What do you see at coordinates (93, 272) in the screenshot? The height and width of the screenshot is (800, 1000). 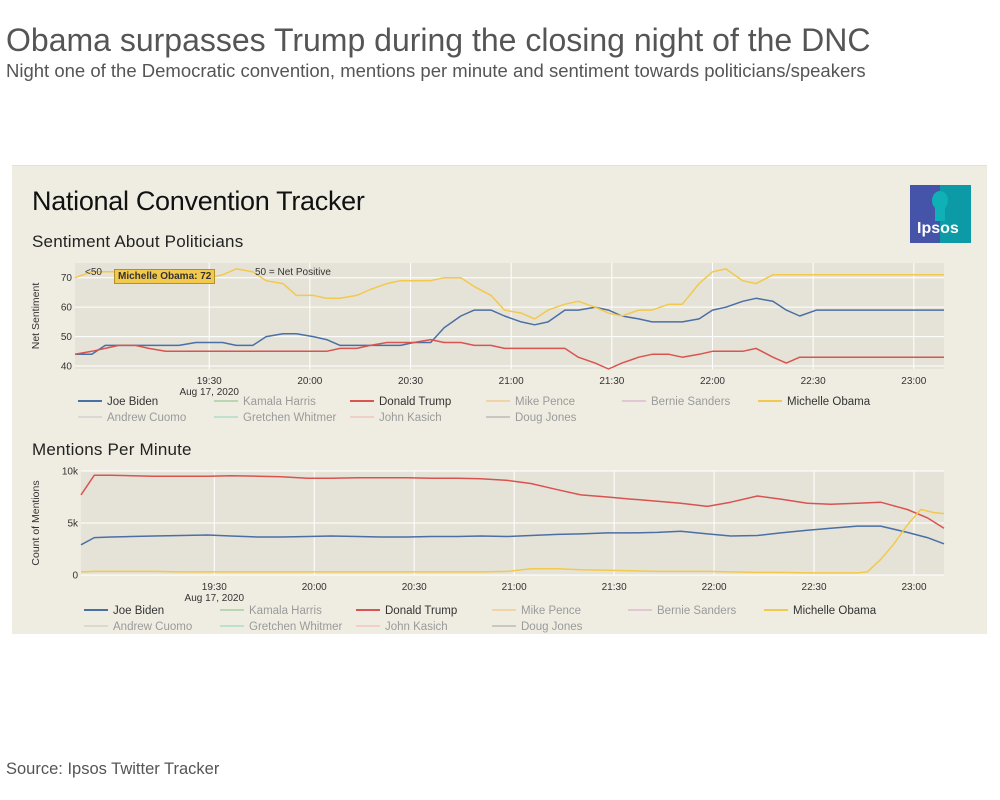 I see `annotation-left: <50` at bounding box center [93, 272].